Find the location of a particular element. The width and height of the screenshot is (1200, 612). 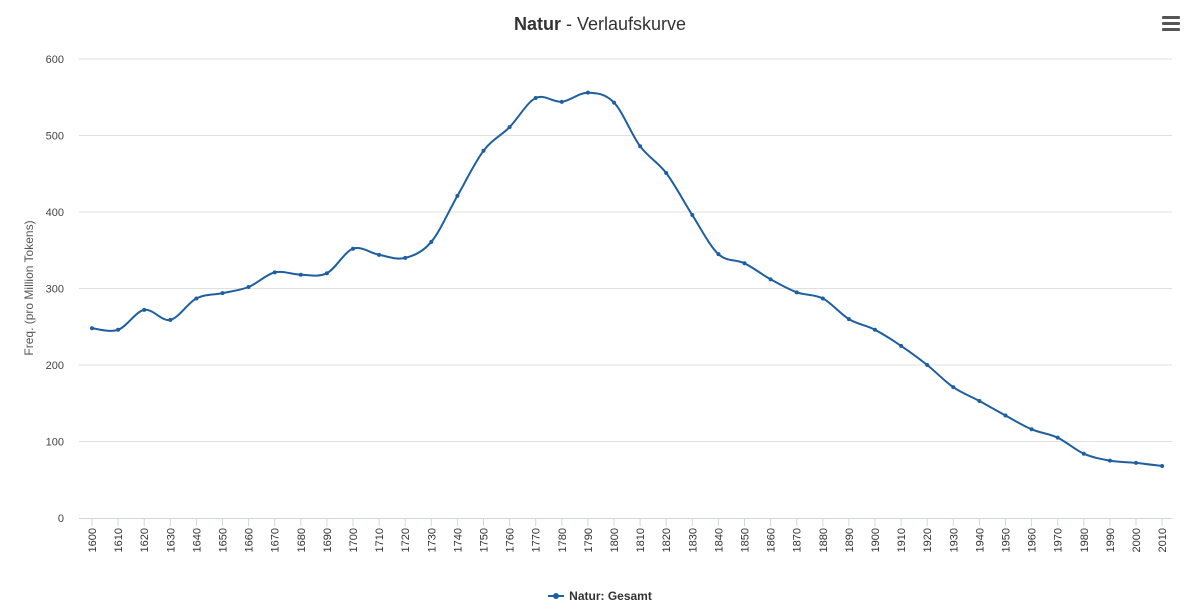

x-tick-label-1860: 1860 is located at coordinates (772, 540).